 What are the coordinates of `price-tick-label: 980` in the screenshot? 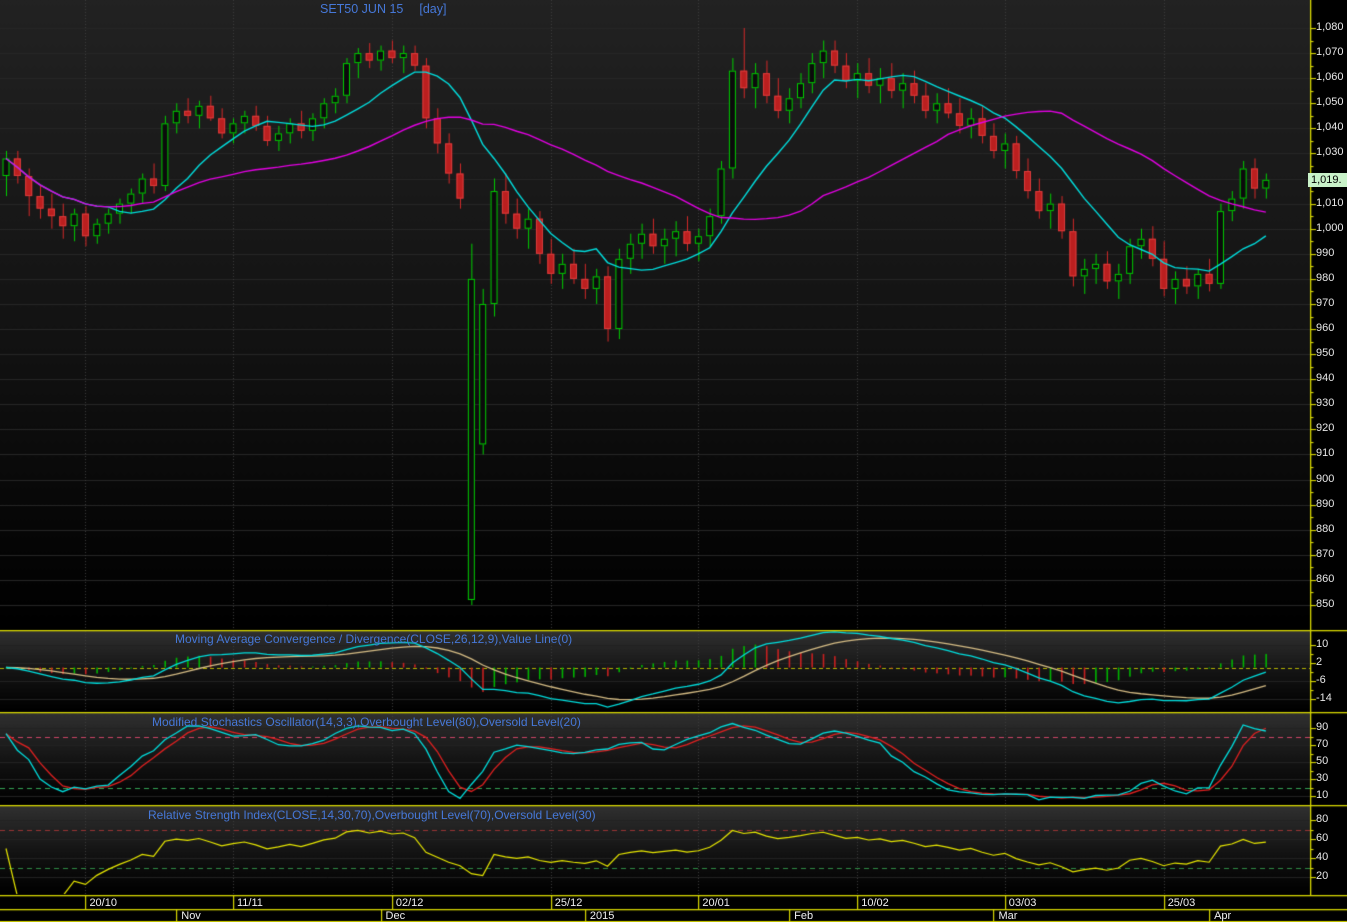 It's located at (1325, 277).